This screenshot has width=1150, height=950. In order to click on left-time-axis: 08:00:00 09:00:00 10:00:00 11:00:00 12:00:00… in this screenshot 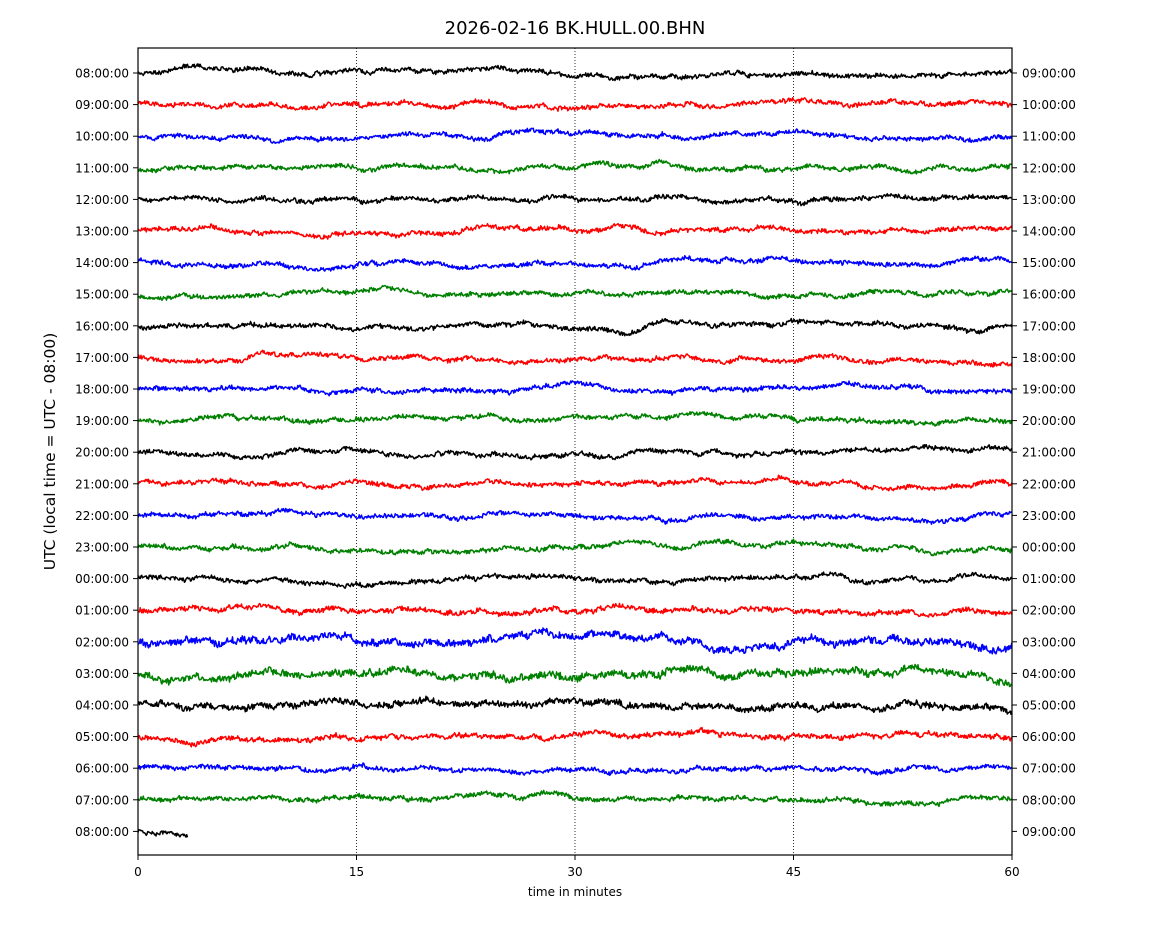, I will do `click(106, 453)`.